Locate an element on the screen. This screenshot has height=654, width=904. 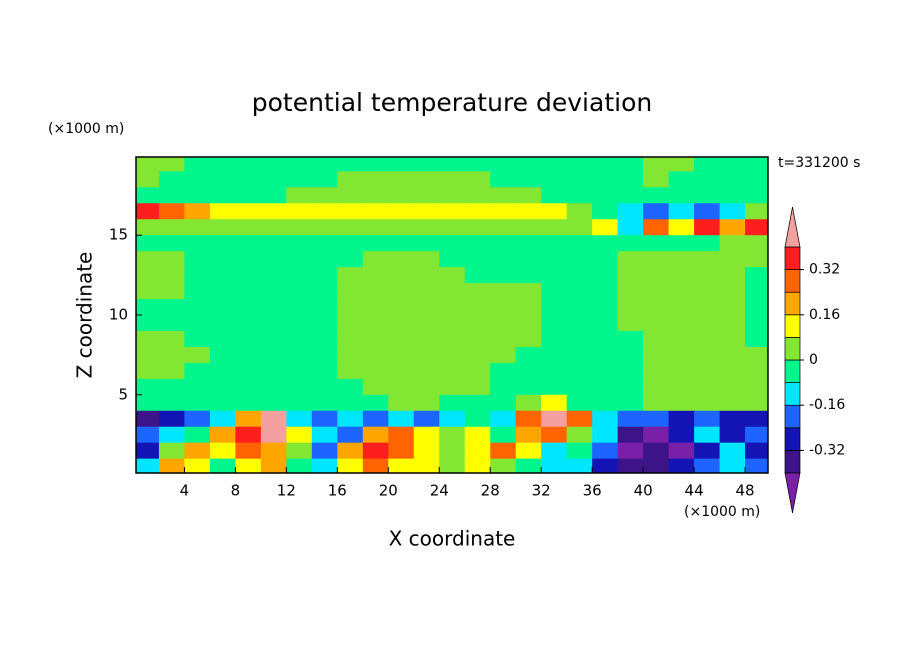
x-tick-label: 8 is located at coordinates (236, 491).